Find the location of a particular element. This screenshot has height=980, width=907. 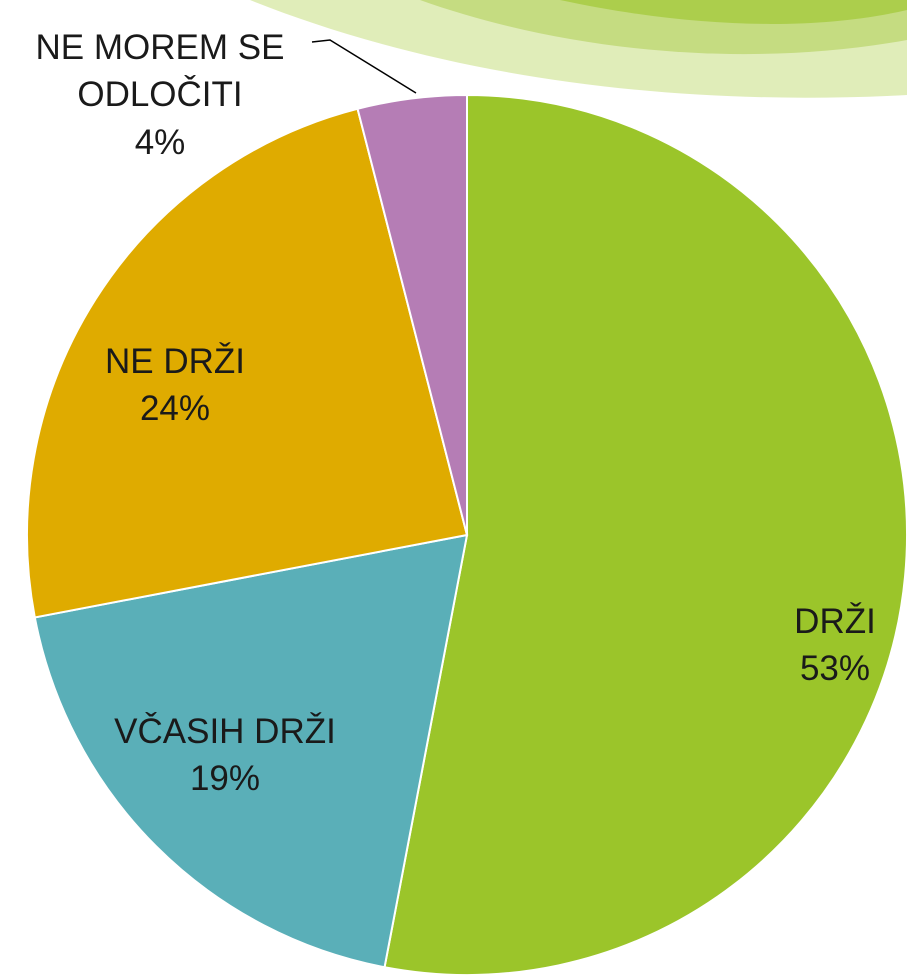

value-label: 4% is located at coordinates (160, 142).